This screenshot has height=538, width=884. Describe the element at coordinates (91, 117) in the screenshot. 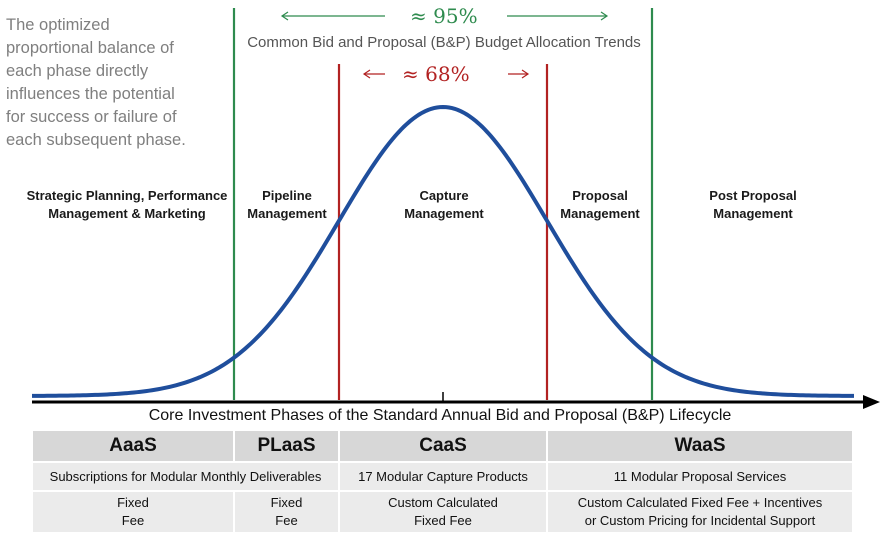

I see `intro-line: for success or failure of` at that location.